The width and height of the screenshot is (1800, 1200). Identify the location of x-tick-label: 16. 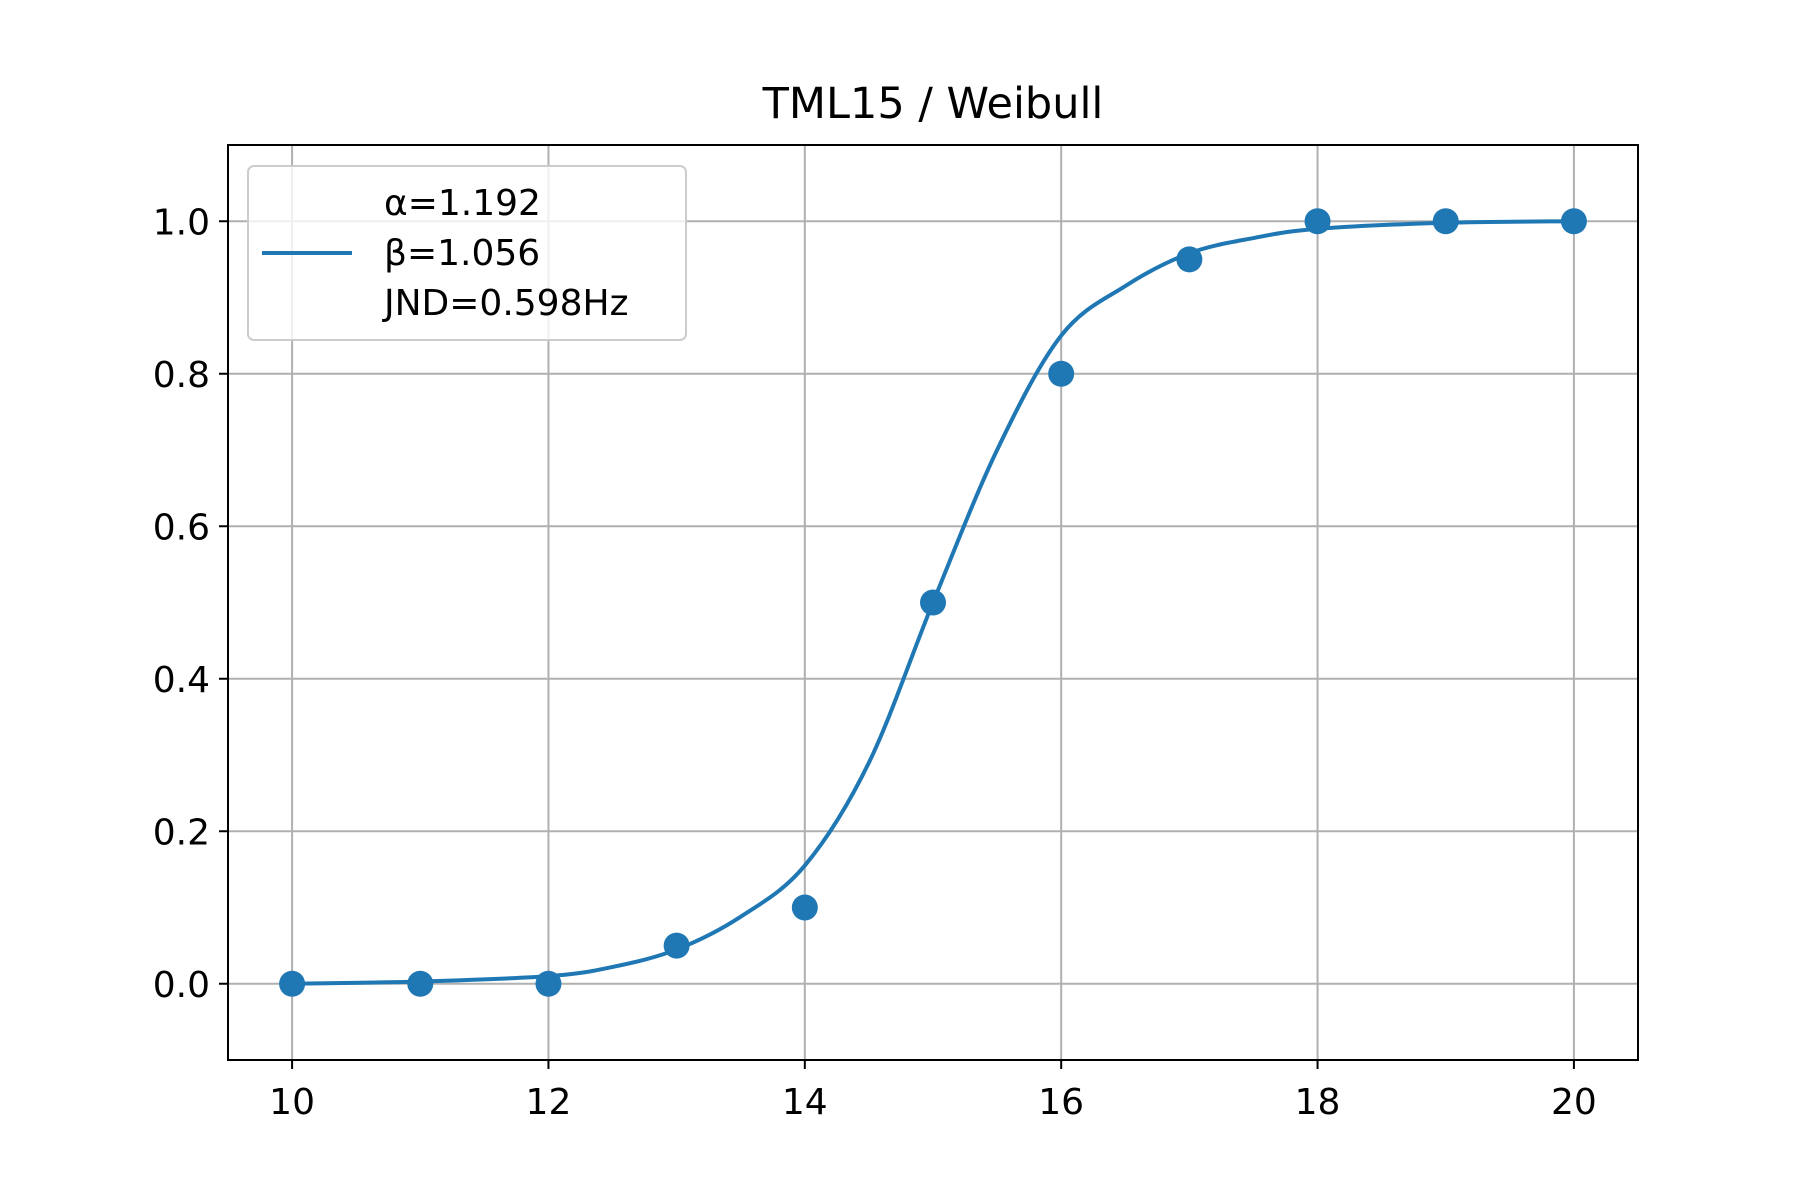
(1061, 1102).